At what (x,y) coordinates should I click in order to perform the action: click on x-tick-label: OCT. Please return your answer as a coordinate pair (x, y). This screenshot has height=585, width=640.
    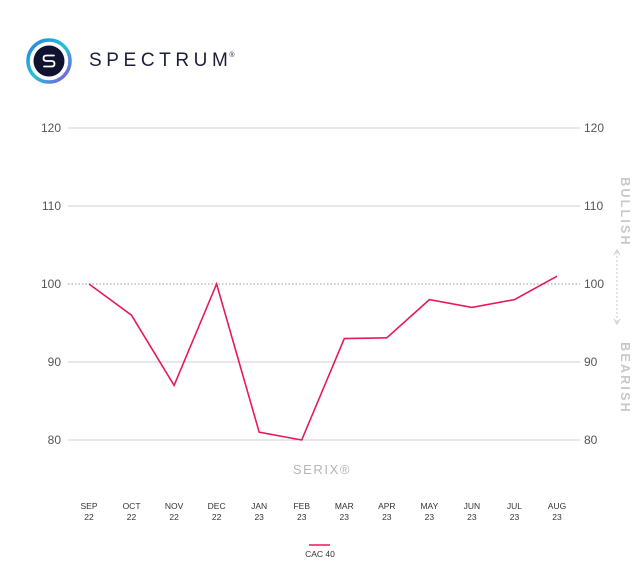
    Looking at the image, I should click on (132, 506).